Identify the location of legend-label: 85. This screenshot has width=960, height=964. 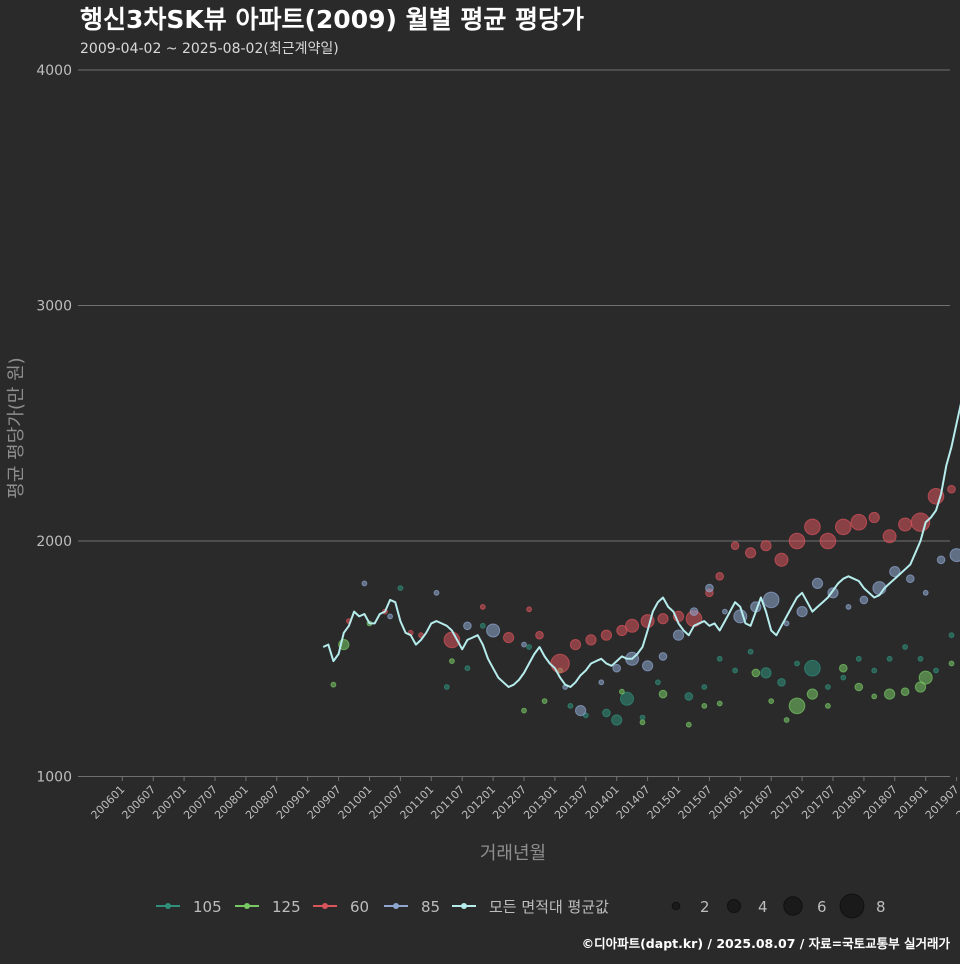
(430, 907).